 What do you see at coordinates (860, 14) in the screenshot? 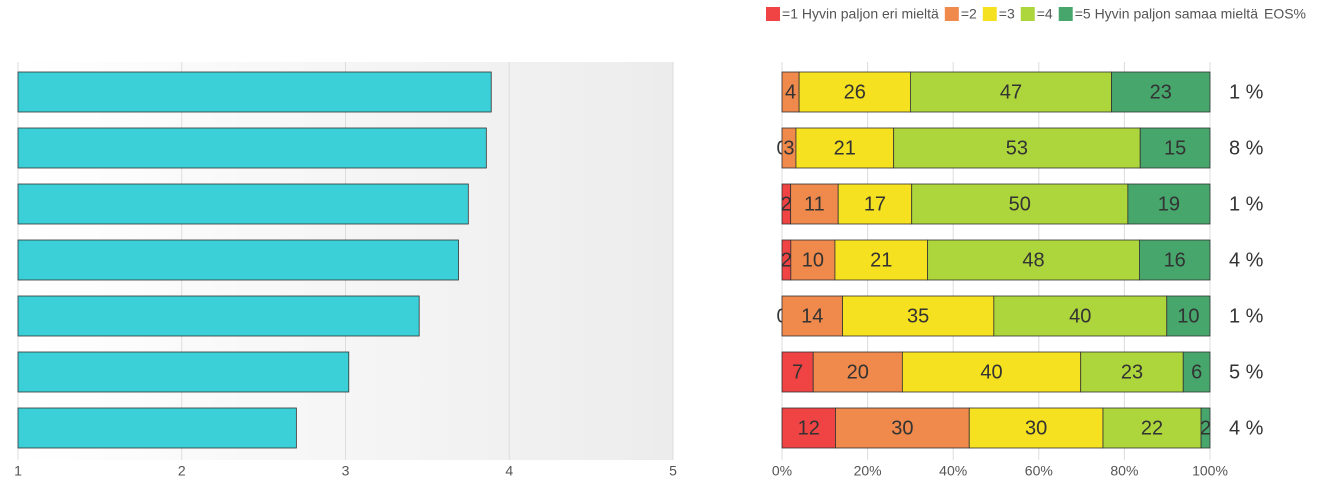
I see `legend-label: =1 Hyvin paljon eri mieltä` at bounding box center [860, 14].